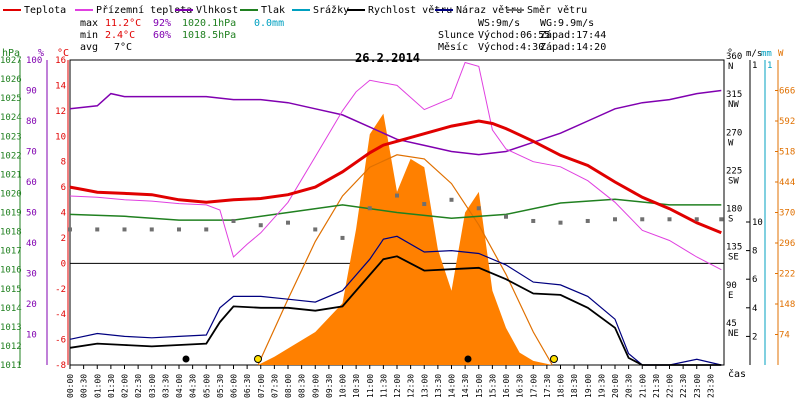  What do you see at coordinates (209, 35) in the screenshot?
I see `stats-min-press: 1018.5hPa` at bounding box center [209, 35].